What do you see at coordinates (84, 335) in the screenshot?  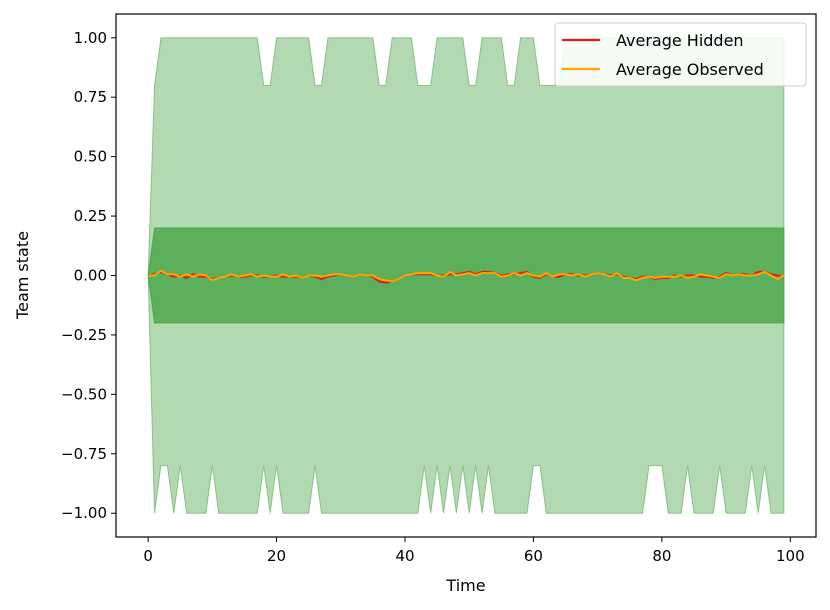 I see `y-tick-label: −0.25` at bounding box center [84, 335].